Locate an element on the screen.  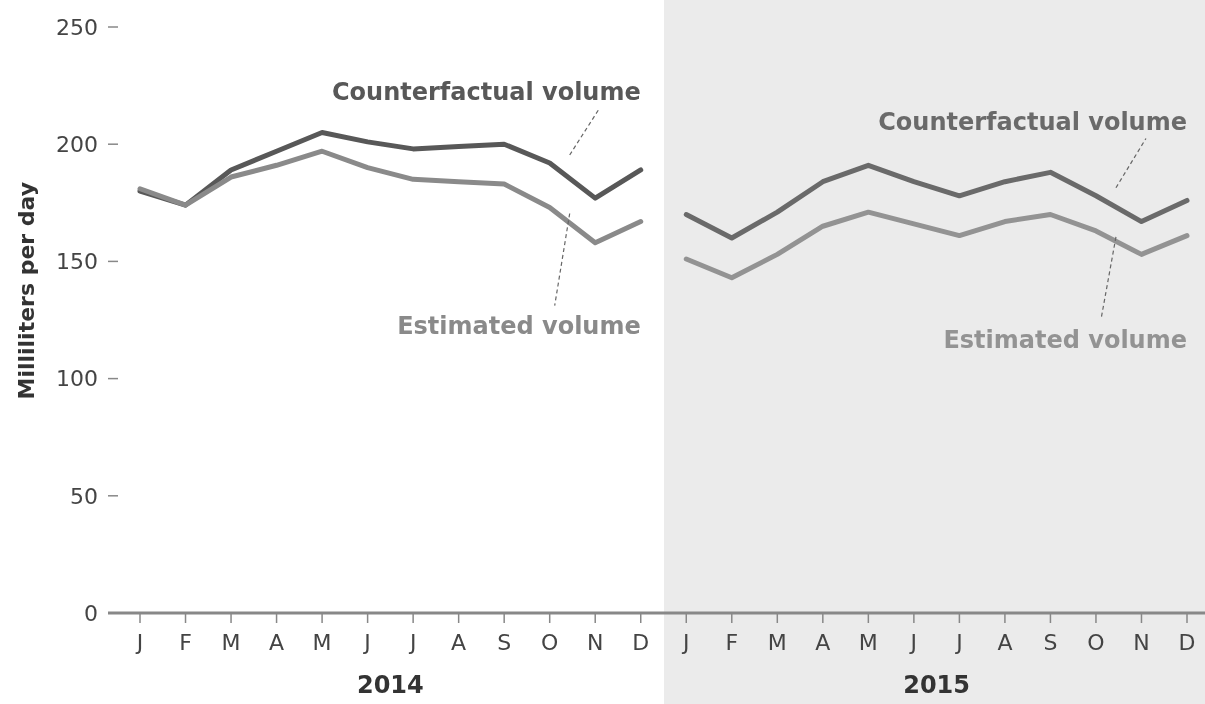
y-tick-label: 200 is located at coordinates (77, 144).